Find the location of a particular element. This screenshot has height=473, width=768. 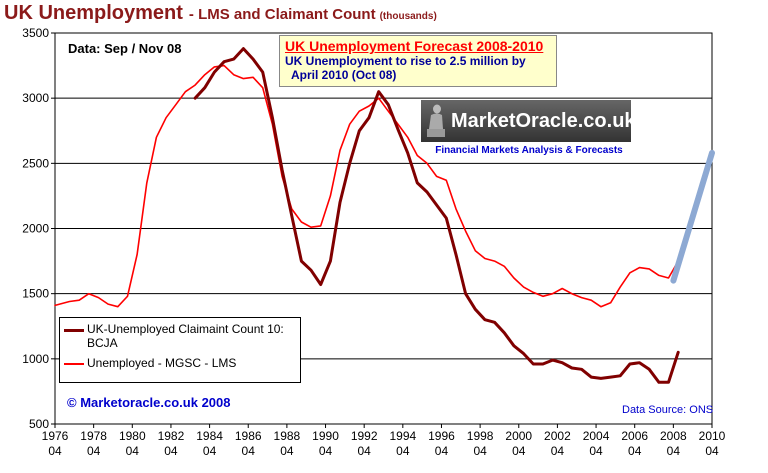

x-tick-label-year: 1980 is located at coordinates (132, 436).